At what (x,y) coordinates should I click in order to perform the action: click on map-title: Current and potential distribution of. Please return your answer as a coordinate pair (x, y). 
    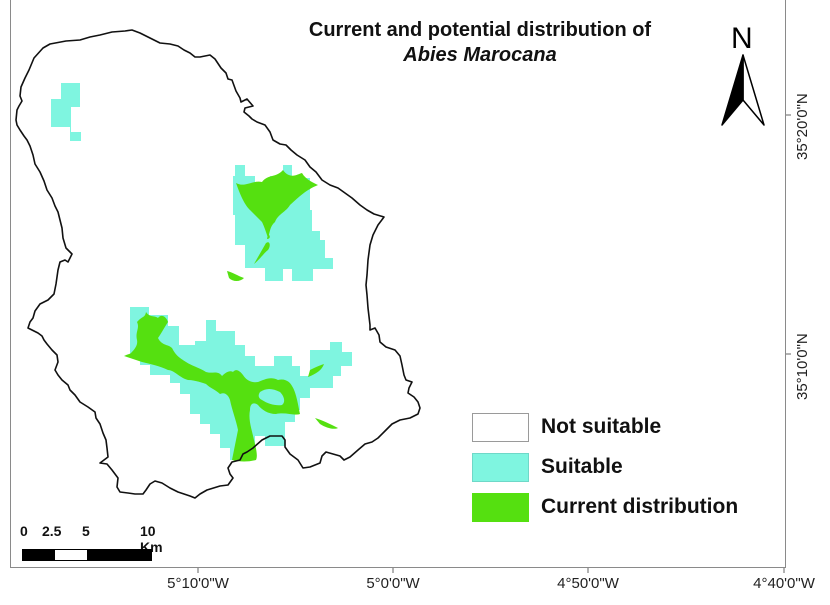
    Looking at the image, I should click on (480, 30).